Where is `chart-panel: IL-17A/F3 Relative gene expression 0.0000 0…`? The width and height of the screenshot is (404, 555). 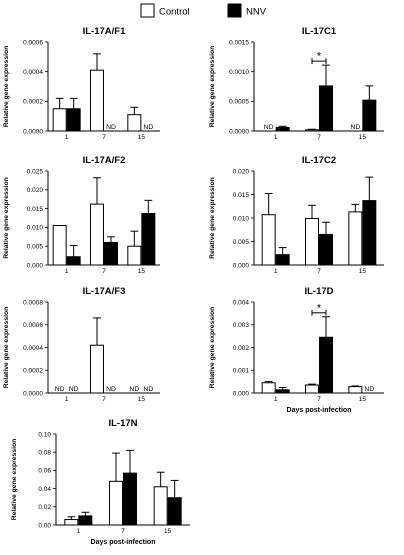 chart-panel: IL-17A/F3 Relative gene expression 0.0000 0… is located at coordinates (81, 344).